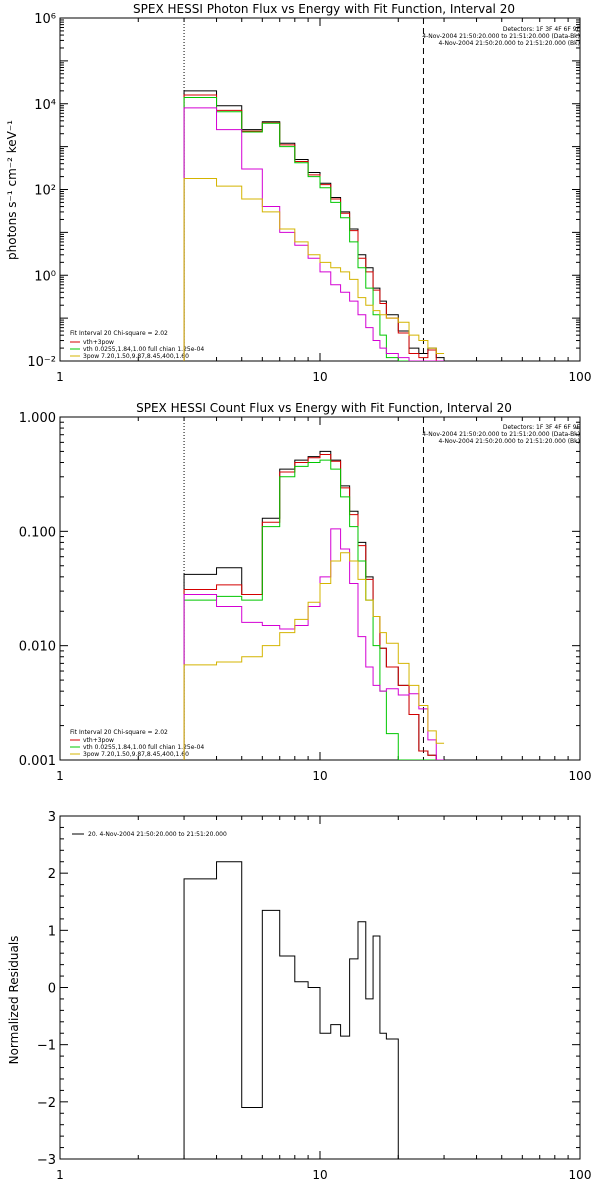 The image size is (600, 1200). What do you see at coordinates (46, 1046) in the screenshot?
I see `y-tick-label: −1` at bounding box center [46, 1046].